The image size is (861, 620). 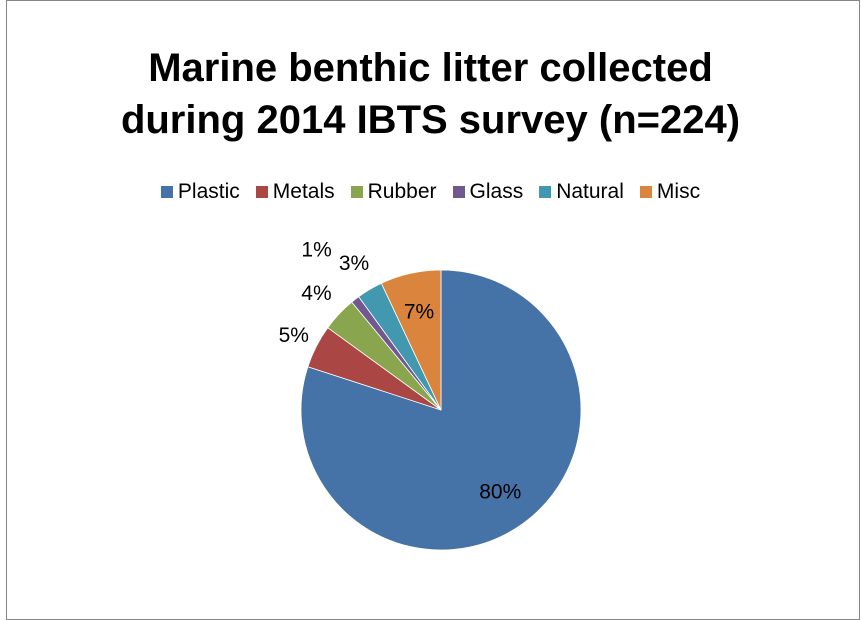 I want to click on chart-legend: Plastic Metals Rubber Glass Natural Misc, so click(x=430, y=192).